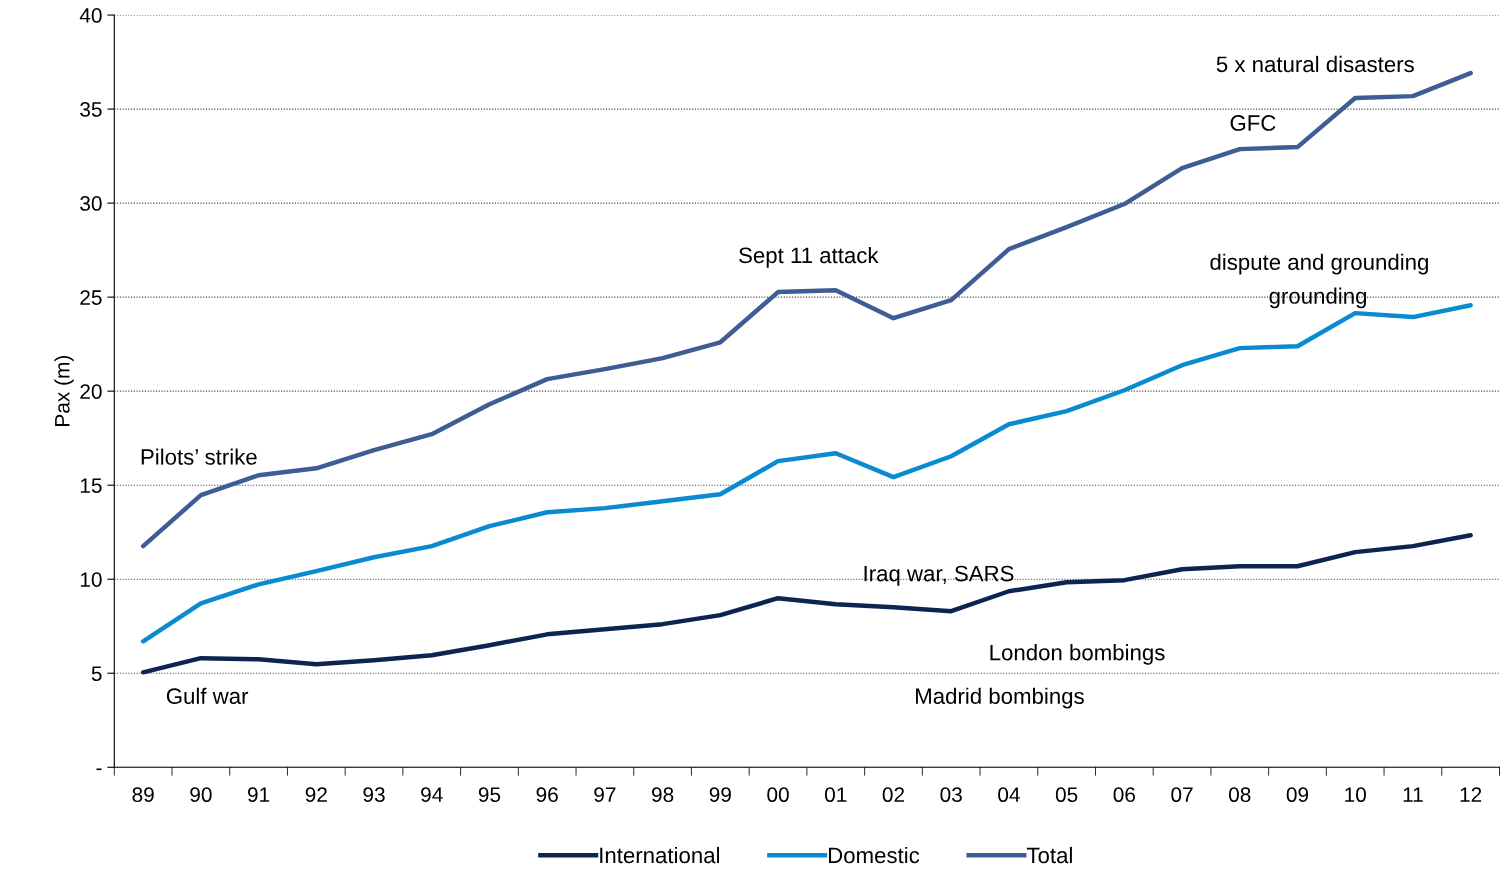  I want to click on x-tick-label: 11, so click(1413, 794).